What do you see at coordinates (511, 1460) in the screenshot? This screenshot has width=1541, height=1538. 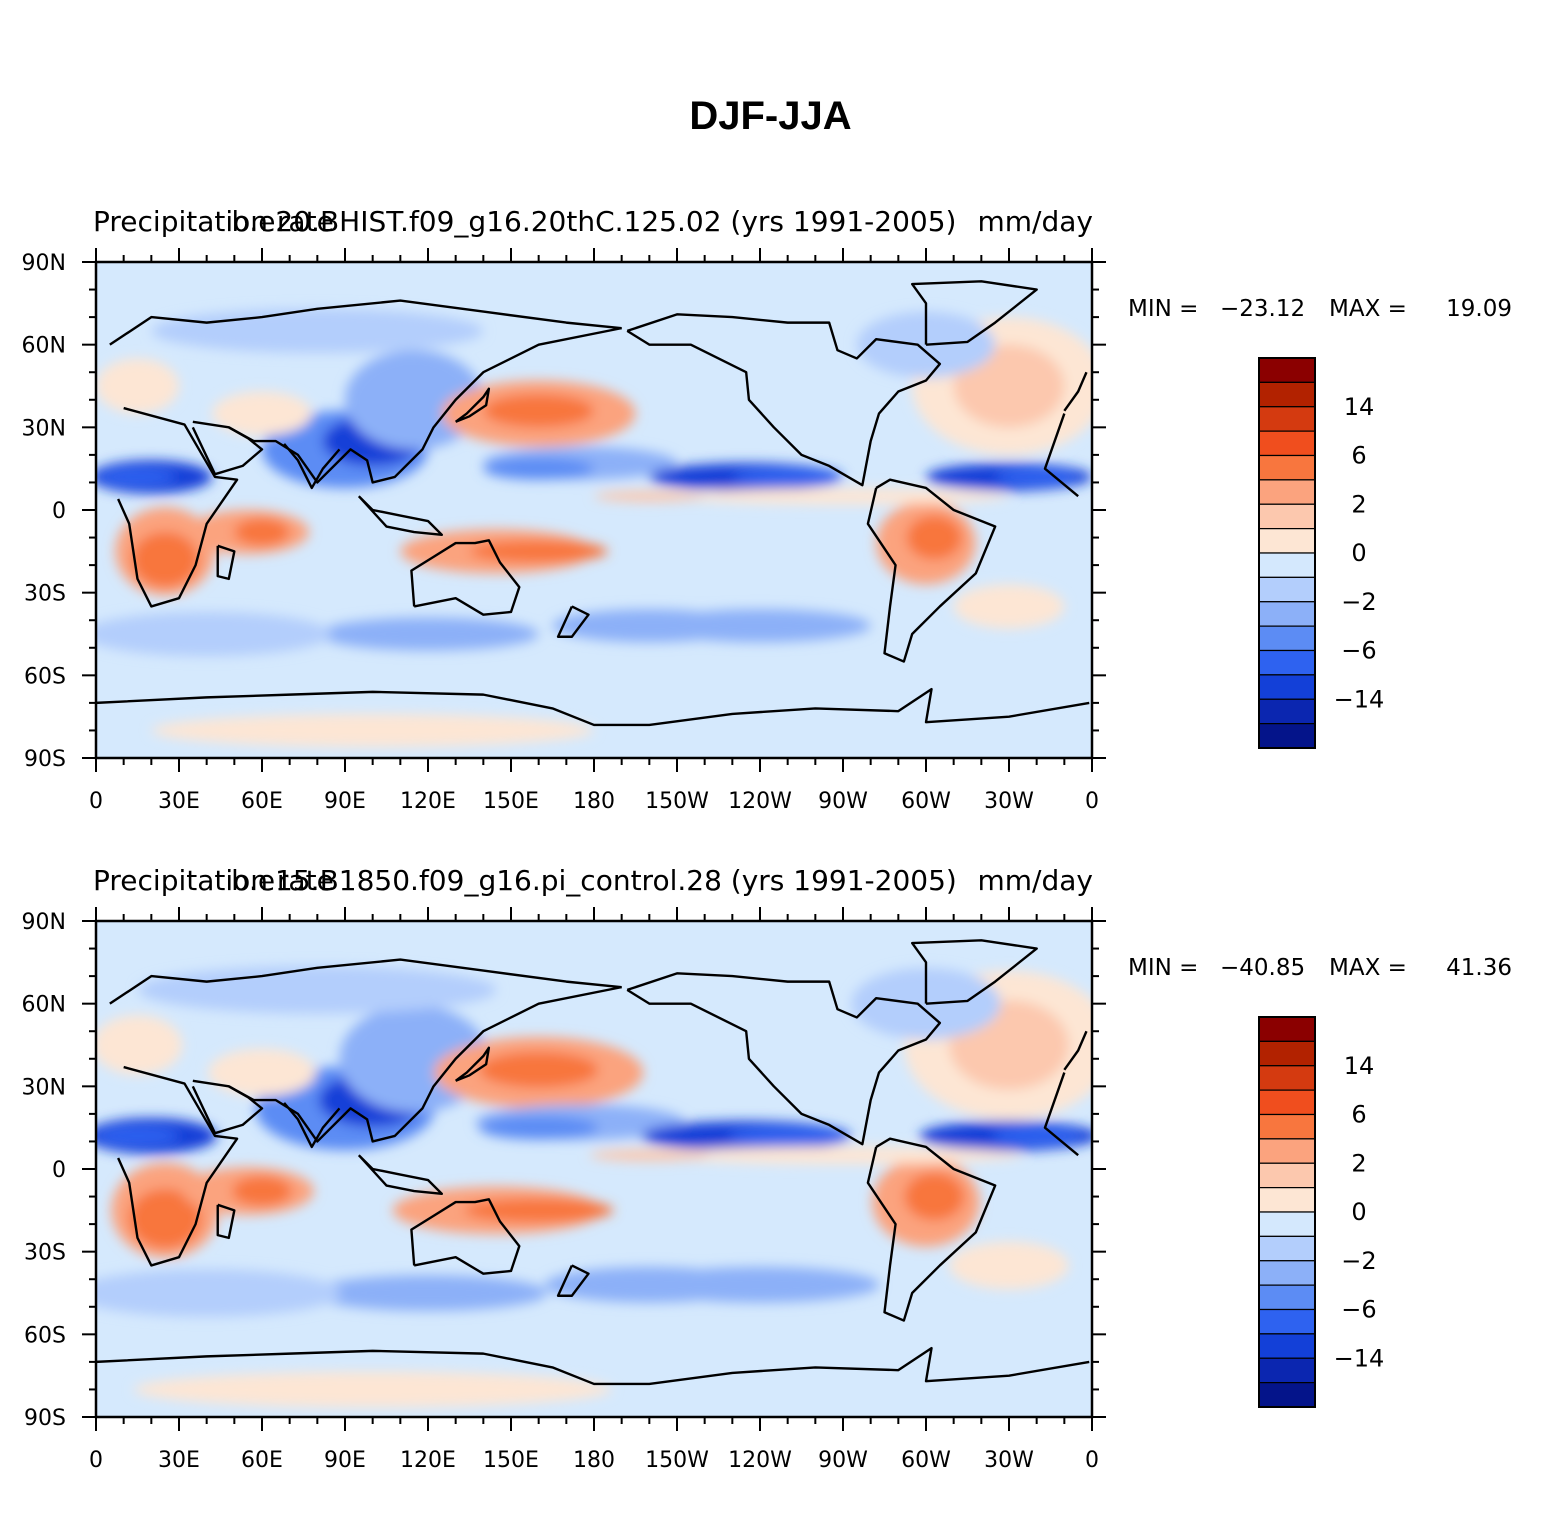 I see `x-tick-label: 150E` at bounding box center [511, 1460].